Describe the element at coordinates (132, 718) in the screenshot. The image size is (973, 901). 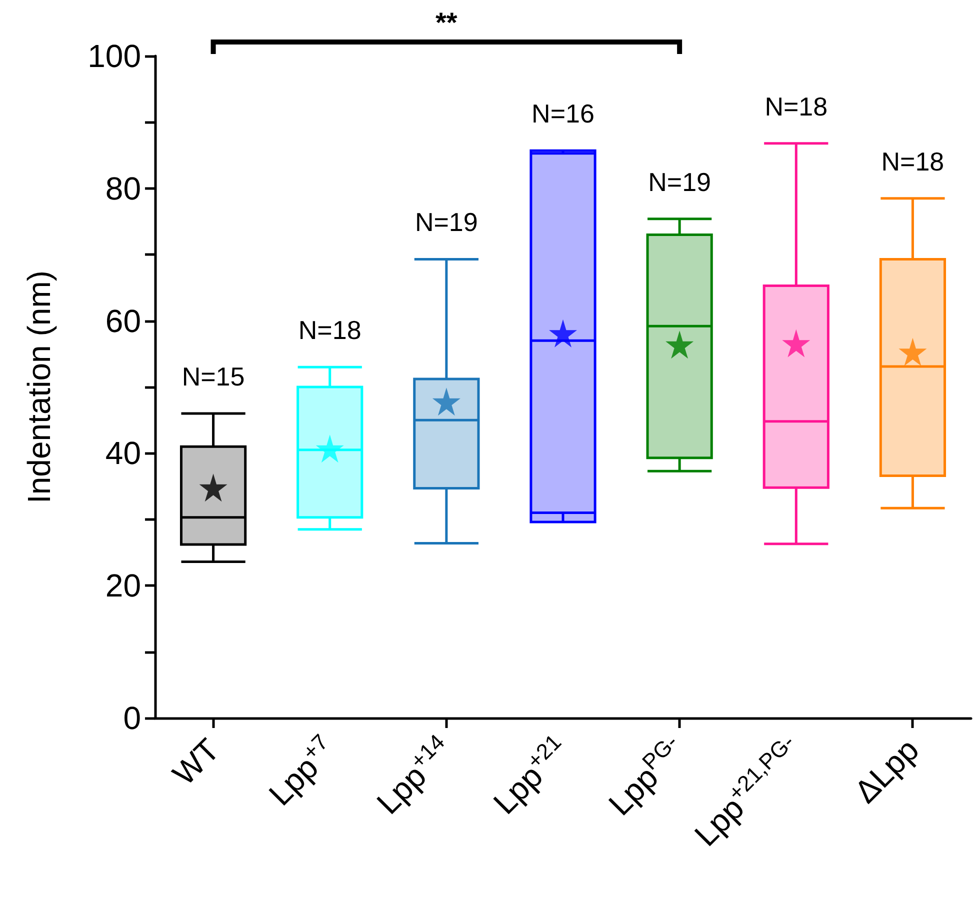
I see `y-tick-label: 0` at that location.